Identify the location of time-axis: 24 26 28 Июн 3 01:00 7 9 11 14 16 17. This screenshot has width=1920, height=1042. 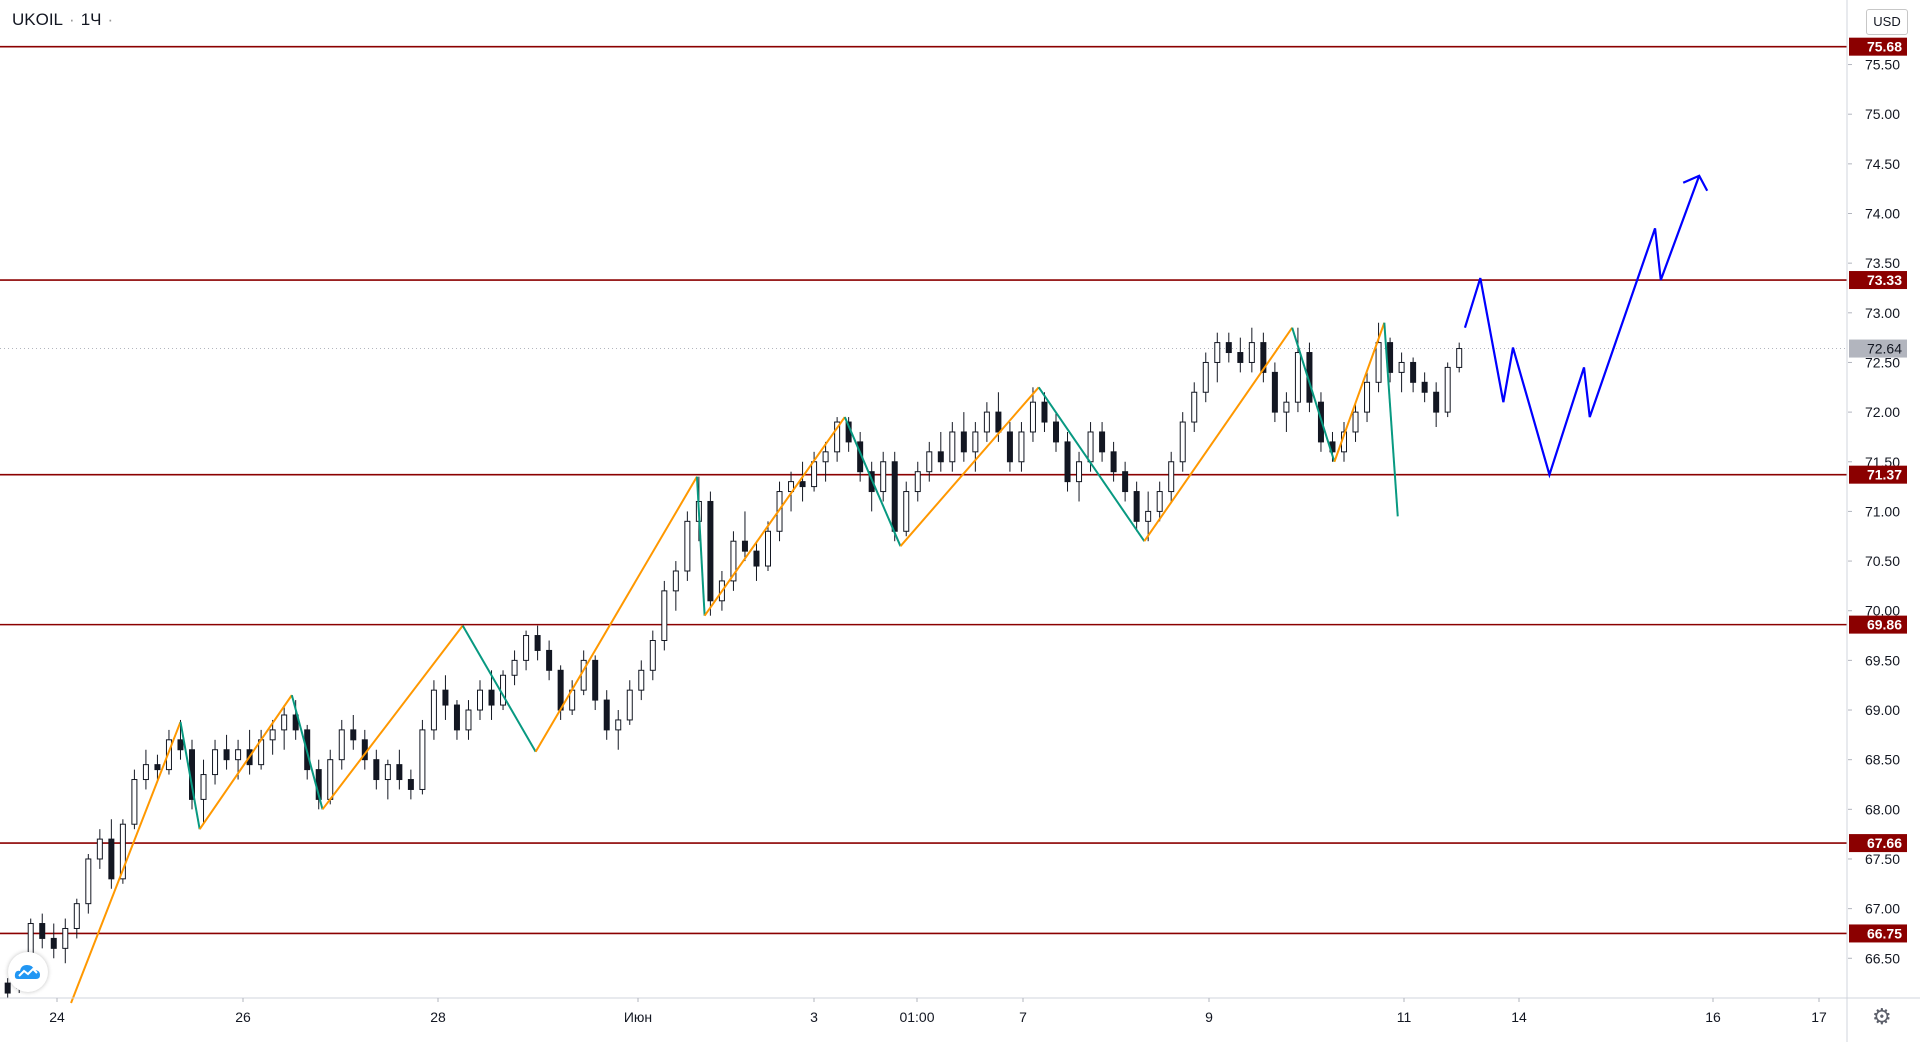
(938, 1011).